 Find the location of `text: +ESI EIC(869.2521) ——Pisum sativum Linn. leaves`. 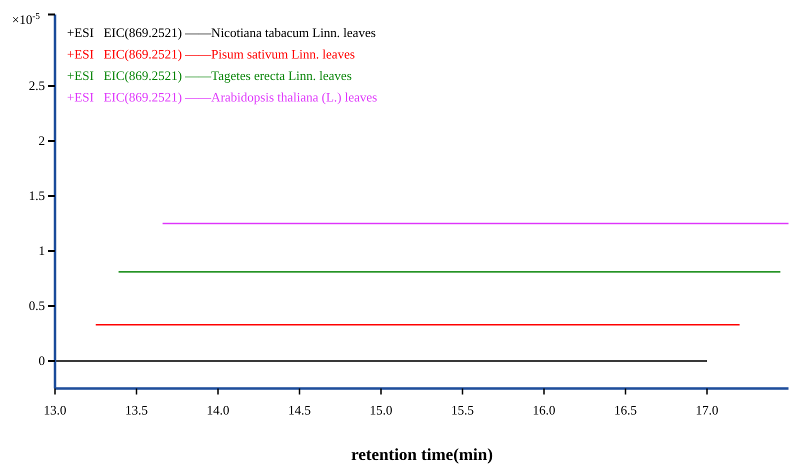

text: +ESI EIC(869.2521) ——Pisum sativum Linn. leaves is located at coordinates (211, 54).